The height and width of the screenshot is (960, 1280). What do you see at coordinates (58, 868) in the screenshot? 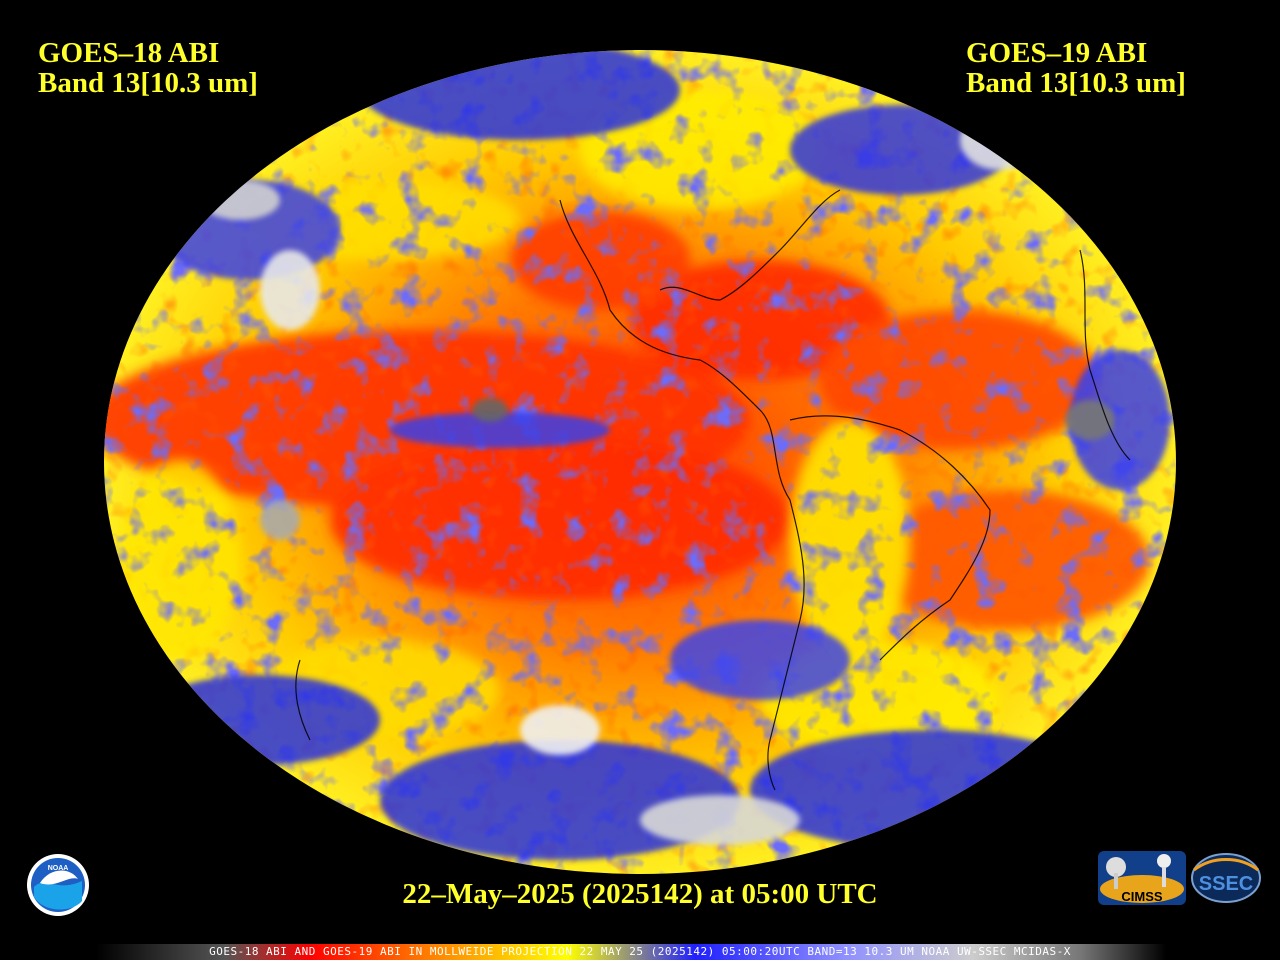
I see `noaa-logo-text: NOAA` at bounding box center [58, 868].